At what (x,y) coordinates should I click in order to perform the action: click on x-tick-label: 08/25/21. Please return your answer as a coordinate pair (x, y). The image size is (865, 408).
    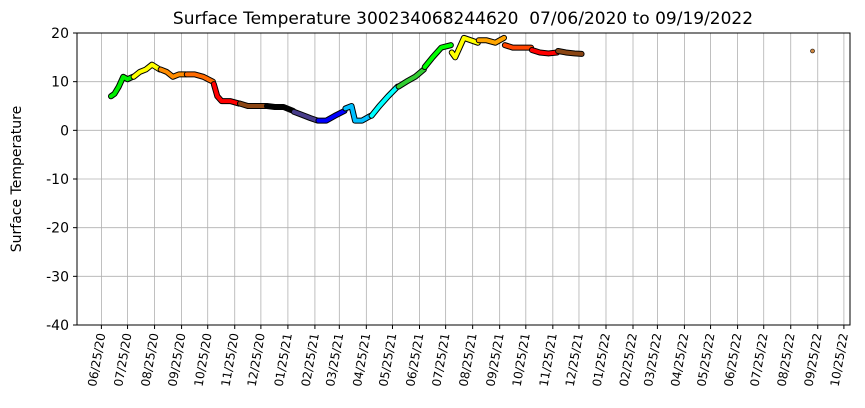
    Looking at the image, I should click on (467, 360).